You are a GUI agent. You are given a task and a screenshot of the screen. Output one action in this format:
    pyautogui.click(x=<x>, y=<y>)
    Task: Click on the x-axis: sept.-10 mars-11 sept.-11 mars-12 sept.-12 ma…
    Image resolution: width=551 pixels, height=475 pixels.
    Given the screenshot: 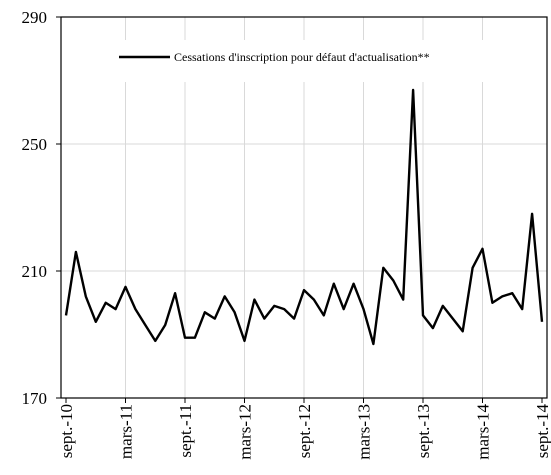 What is the action you would take?
    pyautogui.click(x=304, y=429)
    